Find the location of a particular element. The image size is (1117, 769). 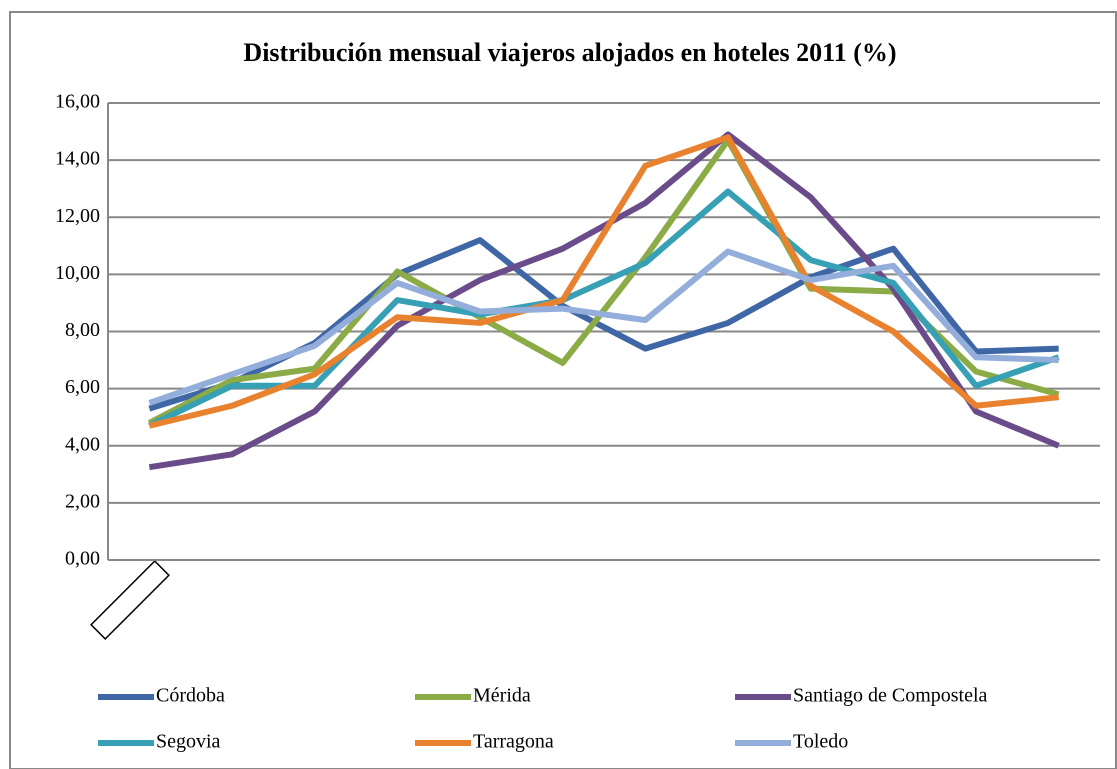

y-tick-label: 4,00 is located at coordinates (82, 444).